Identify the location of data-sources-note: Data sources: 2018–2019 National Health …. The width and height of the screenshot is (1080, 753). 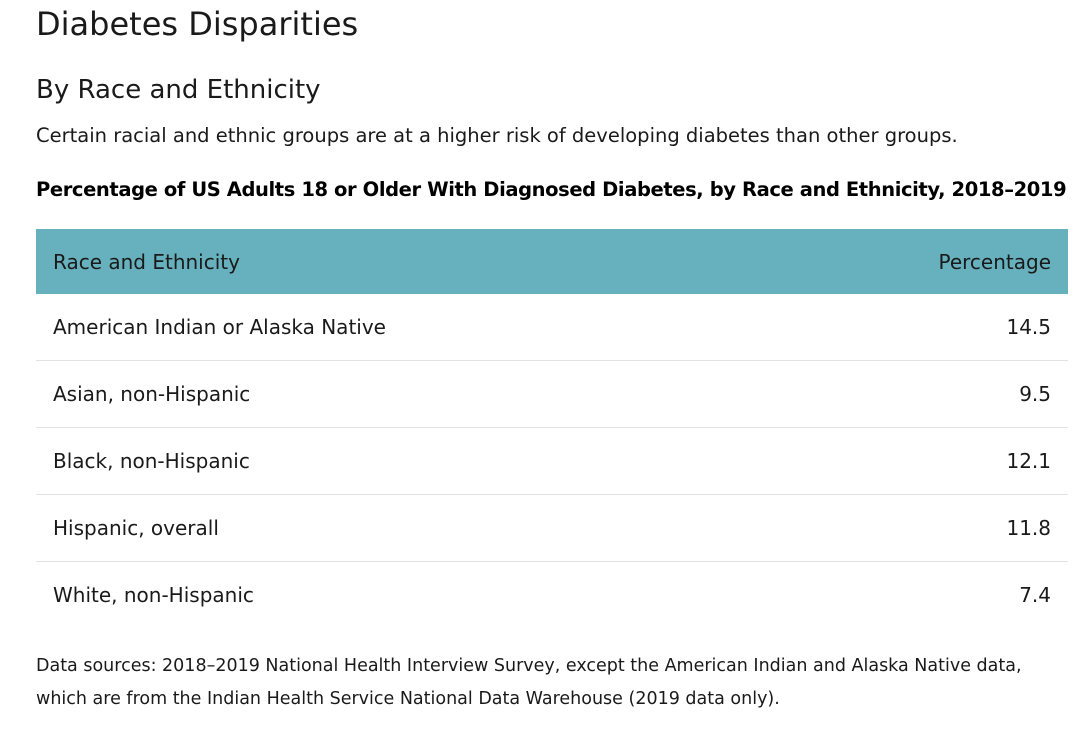
(529, 682).